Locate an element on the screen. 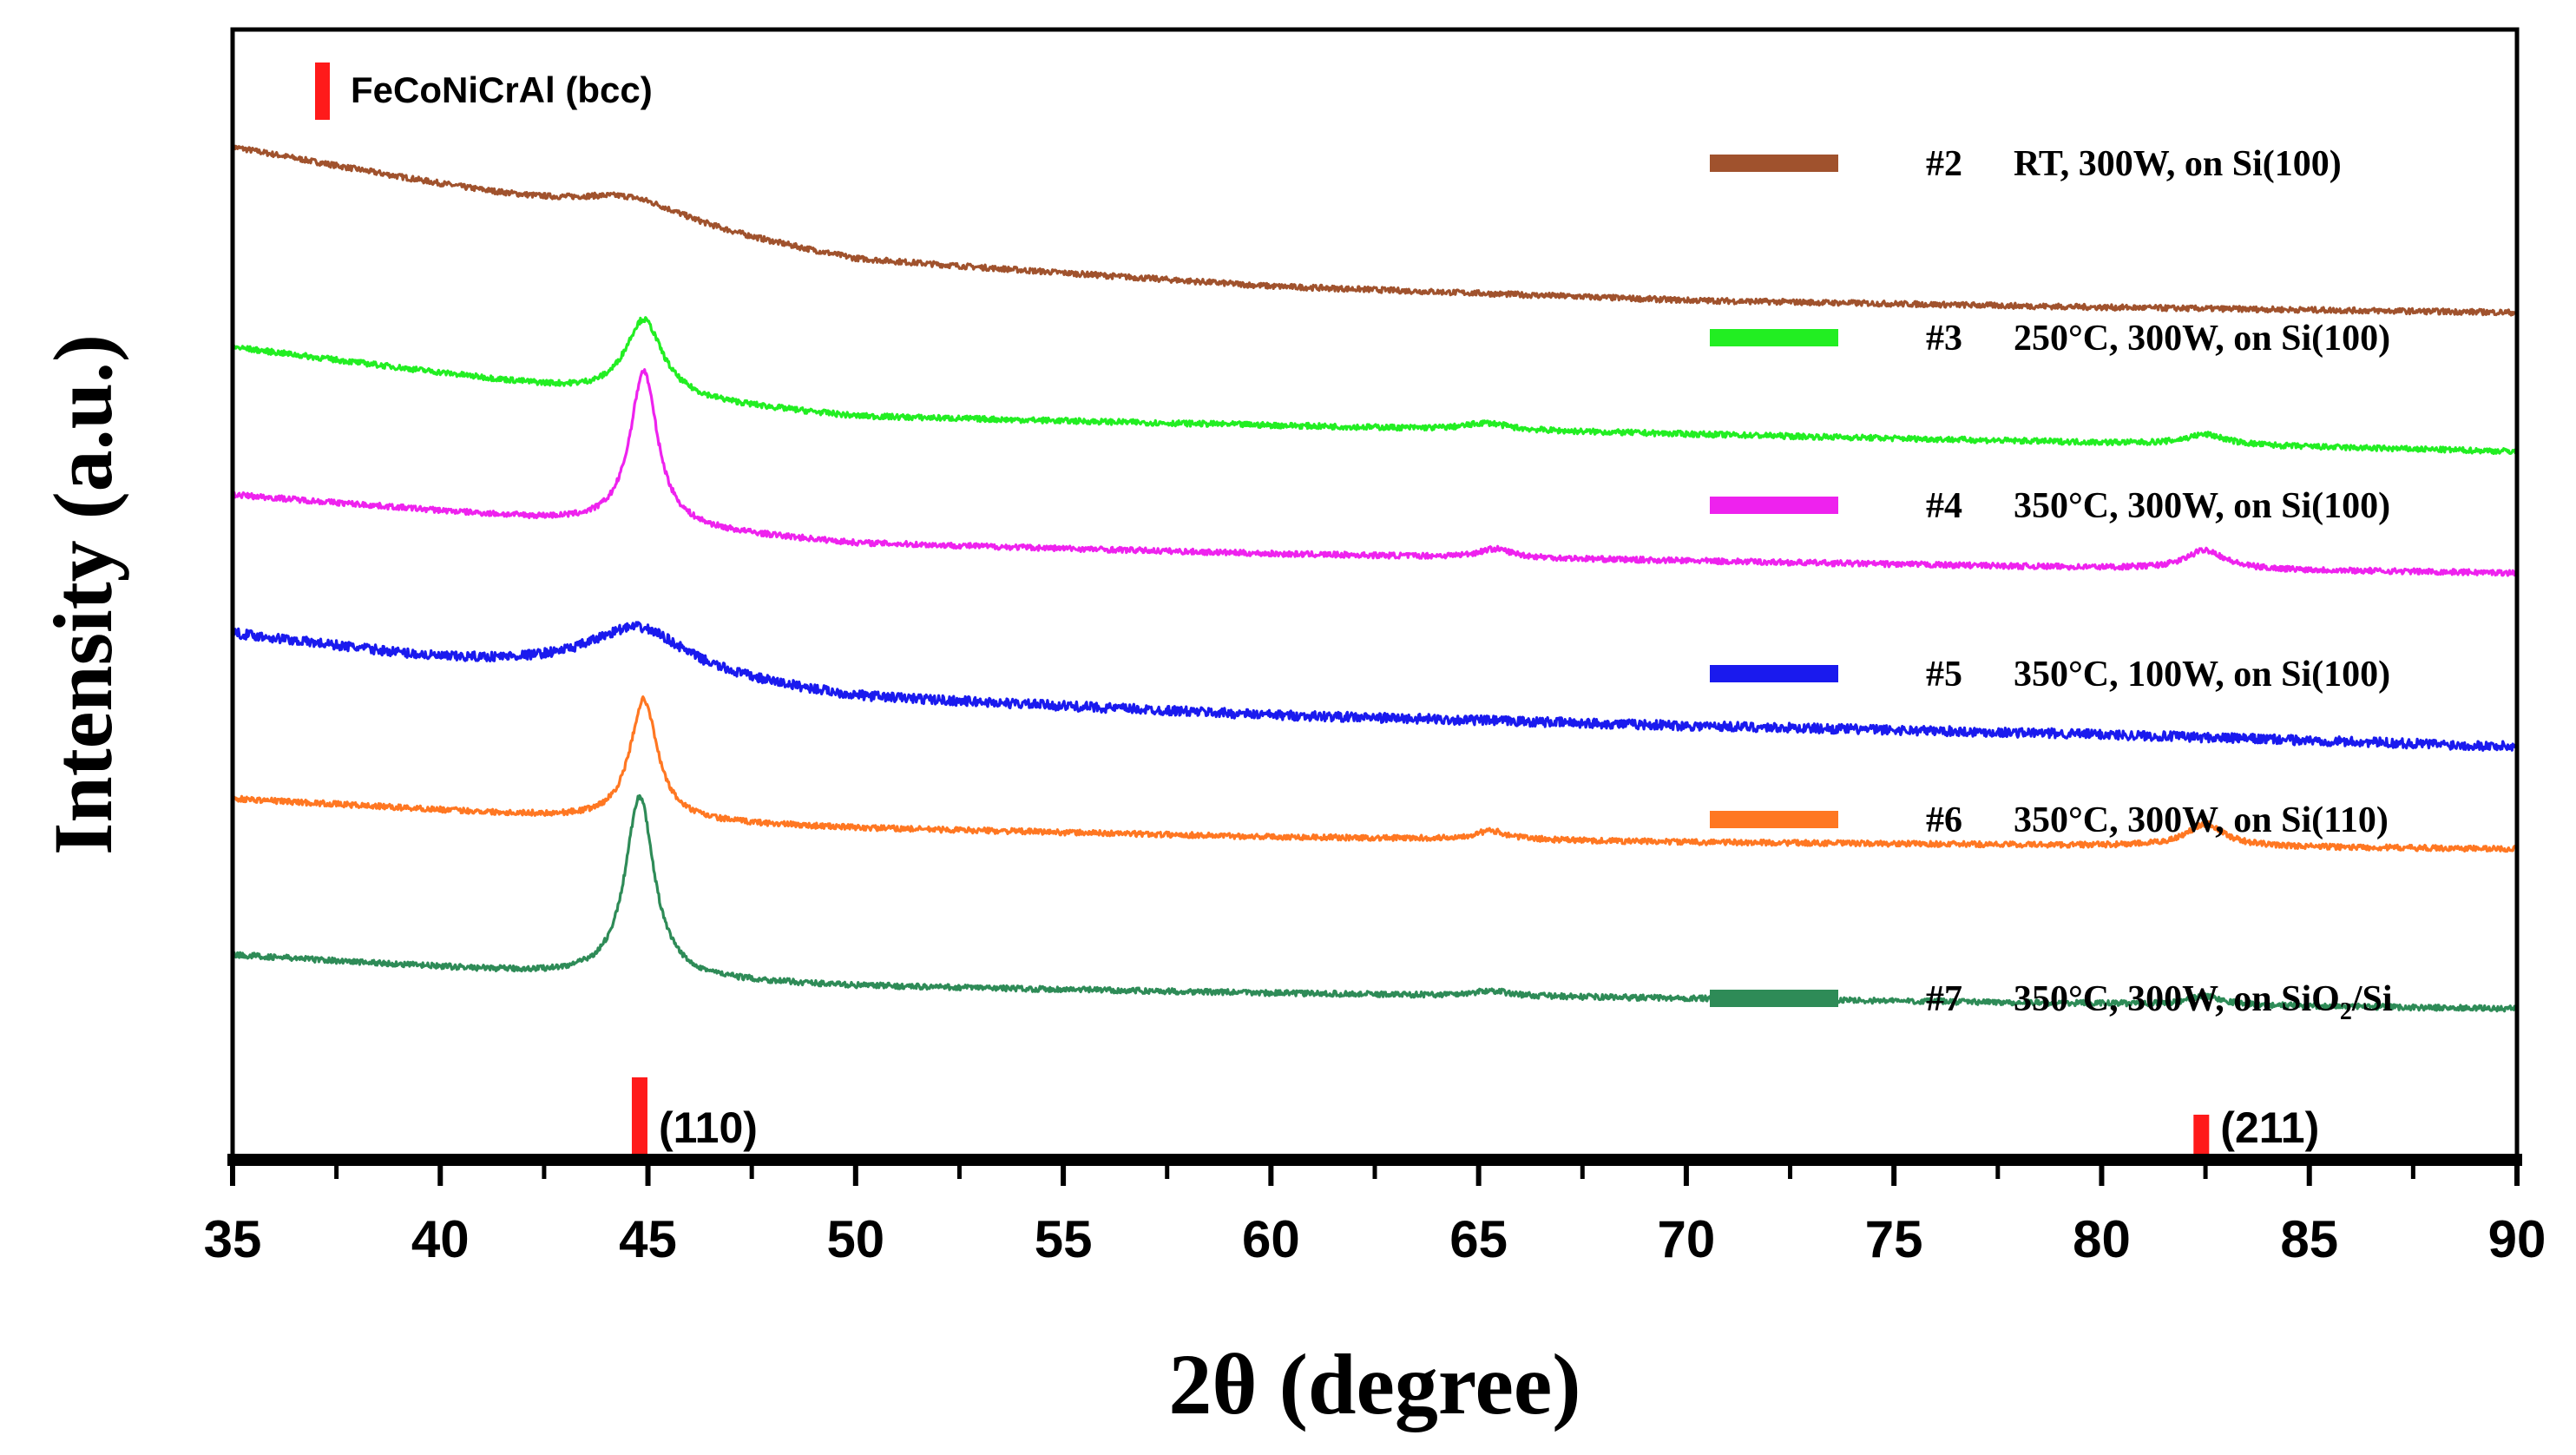  x-tick-label: 60 is located at coordinates (1271, 1239).